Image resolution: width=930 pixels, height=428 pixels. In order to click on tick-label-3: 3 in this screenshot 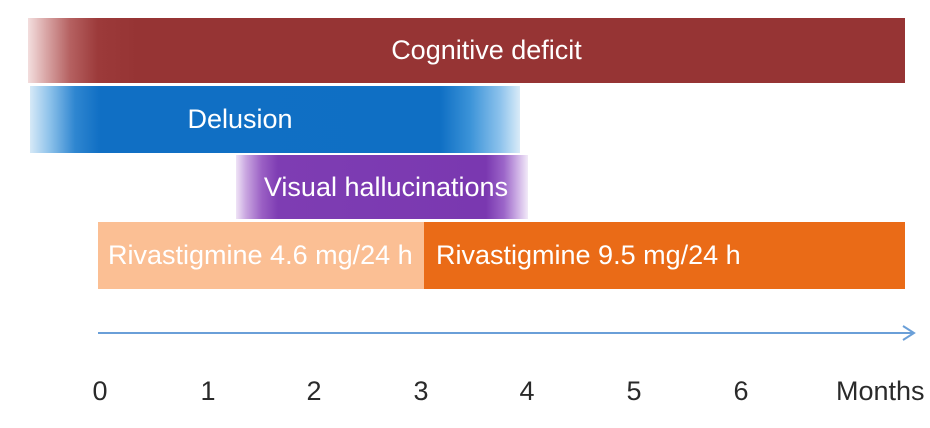, I will do `click(421, 391)`.